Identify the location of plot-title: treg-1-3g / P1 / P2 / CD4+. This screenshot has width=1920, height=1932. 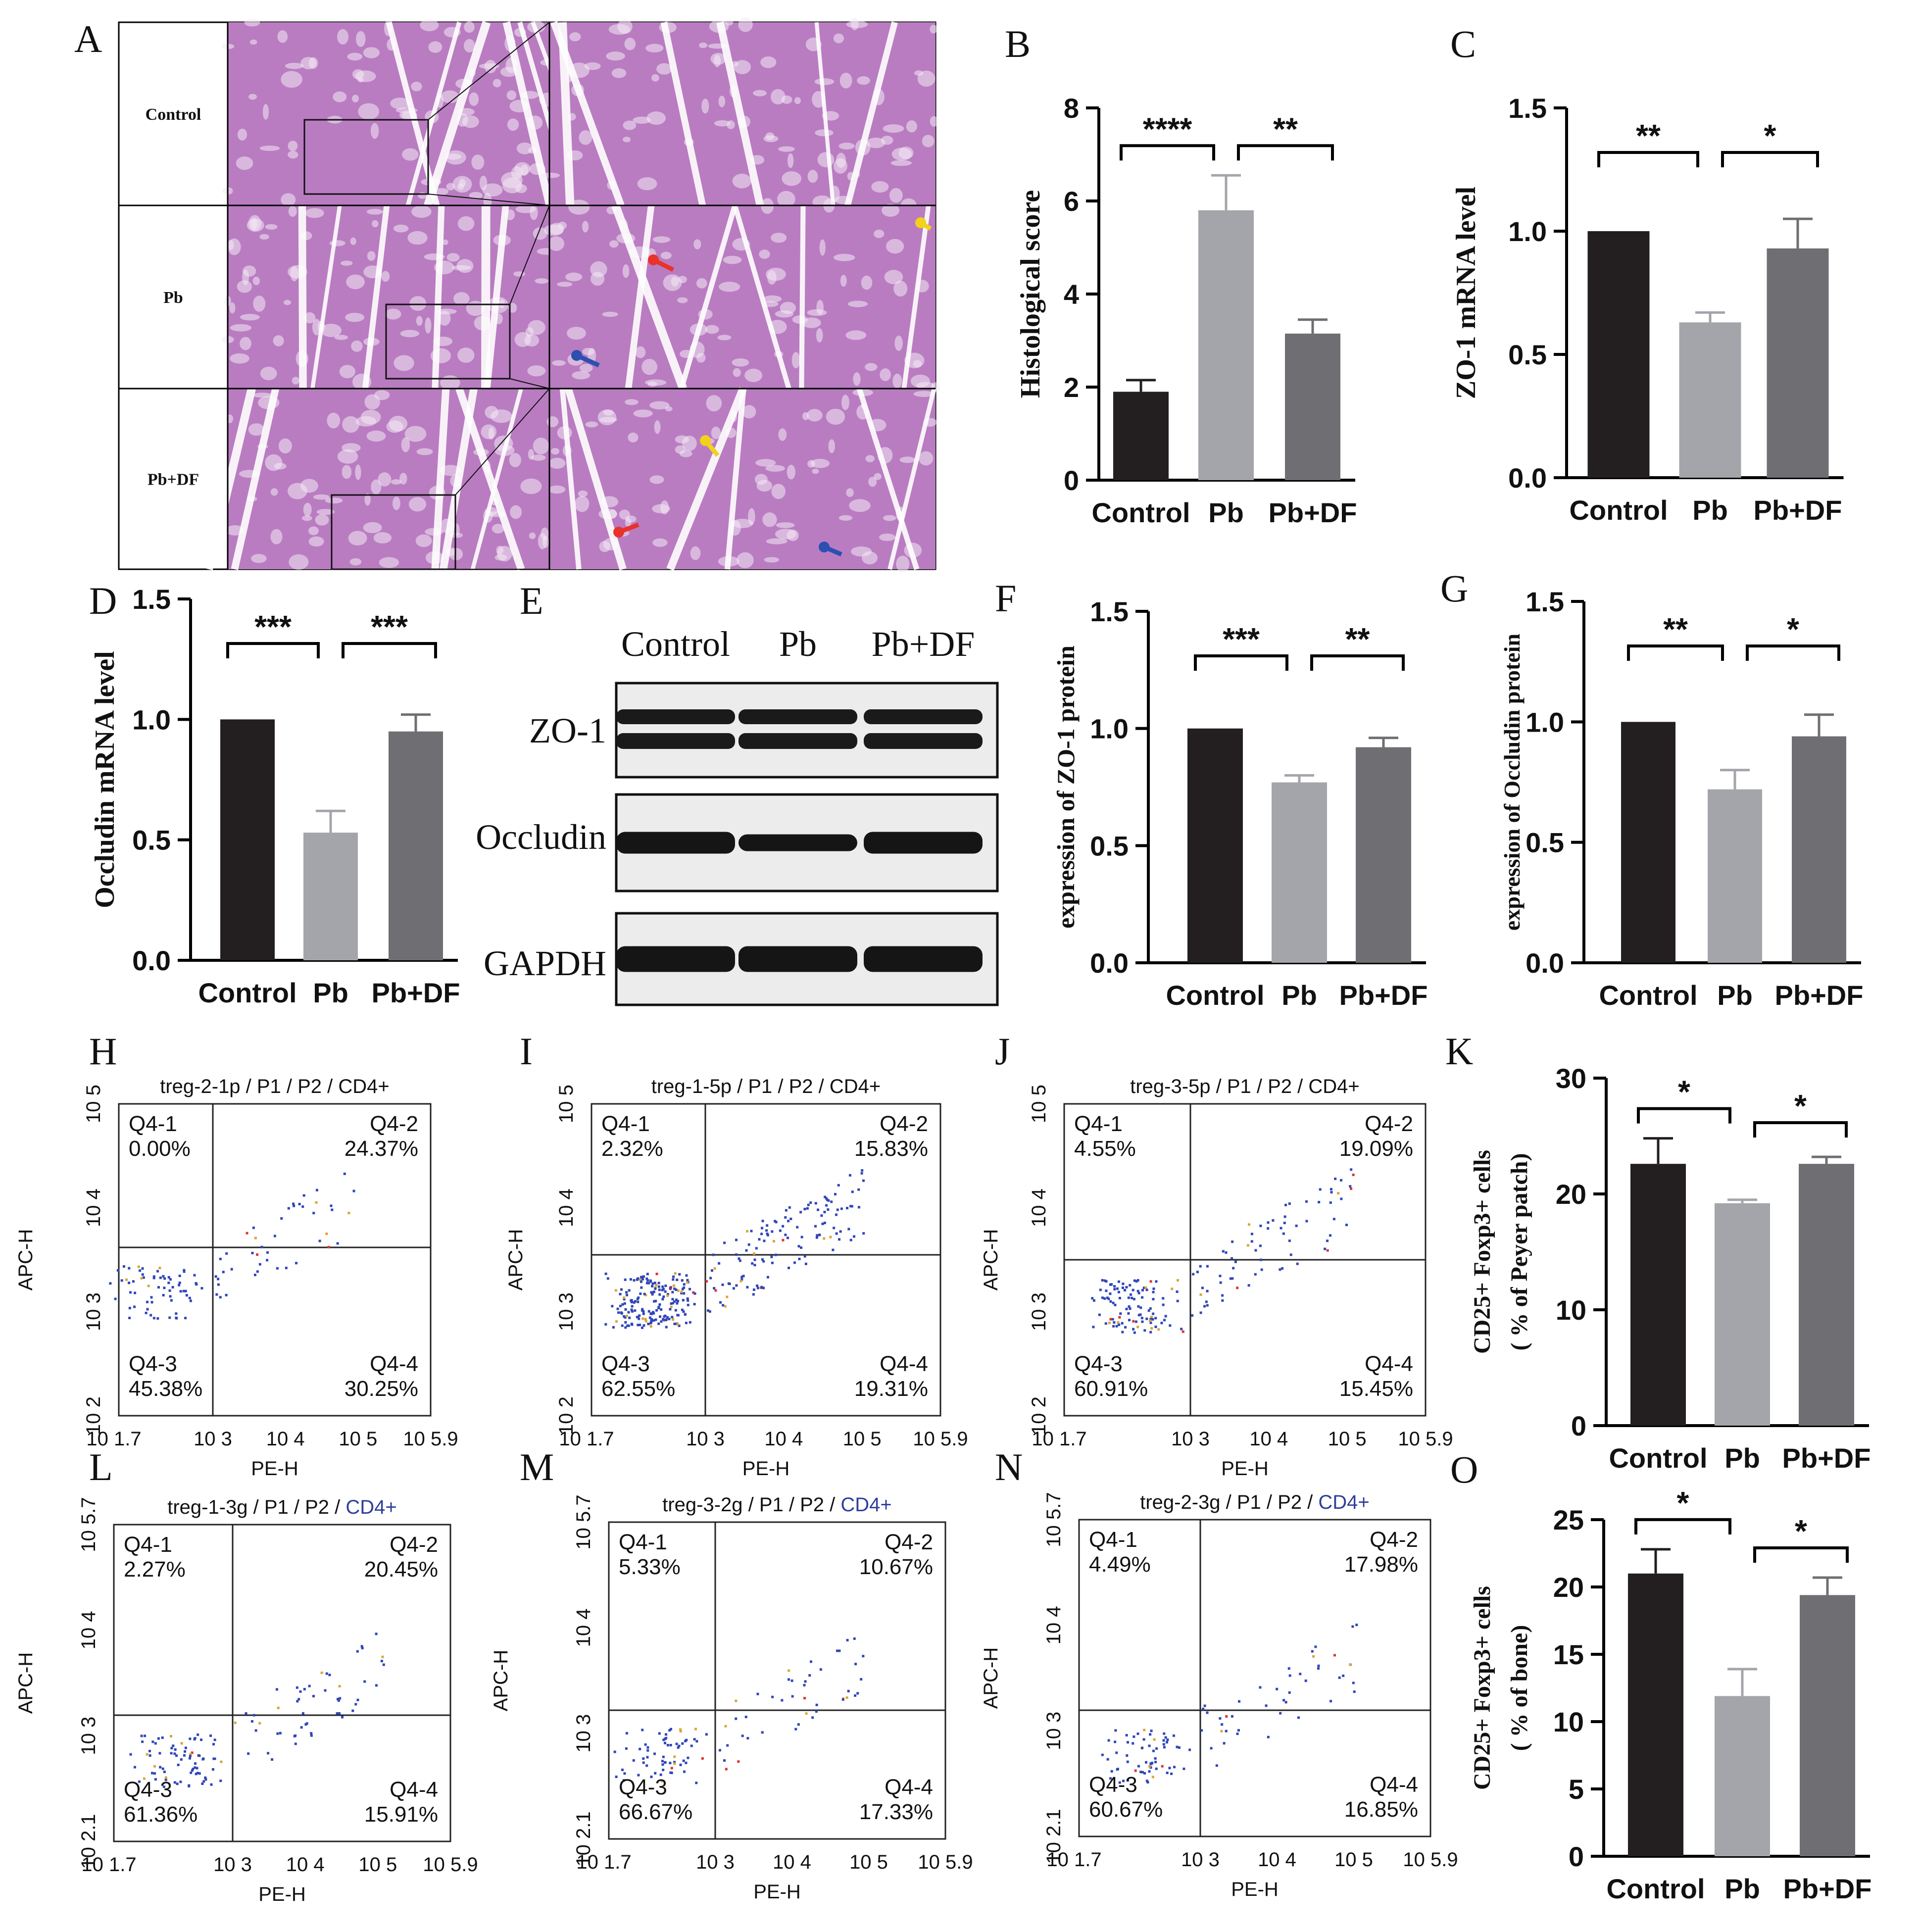
(282, 1507).